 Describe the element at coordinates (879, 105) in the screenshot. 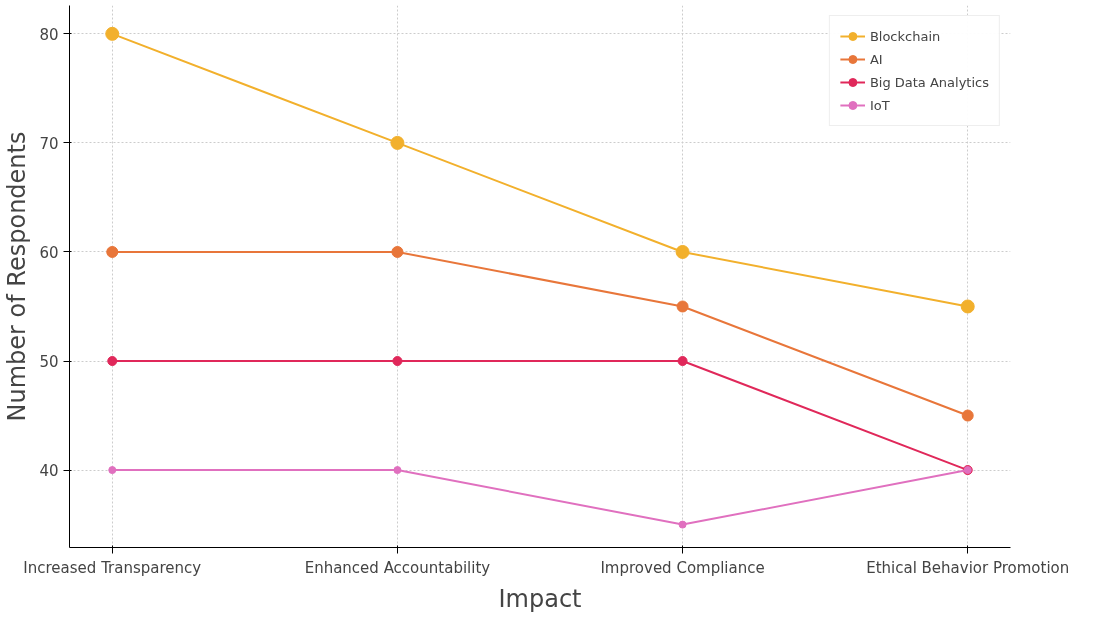

I see `legend-label: IoT` at that location.